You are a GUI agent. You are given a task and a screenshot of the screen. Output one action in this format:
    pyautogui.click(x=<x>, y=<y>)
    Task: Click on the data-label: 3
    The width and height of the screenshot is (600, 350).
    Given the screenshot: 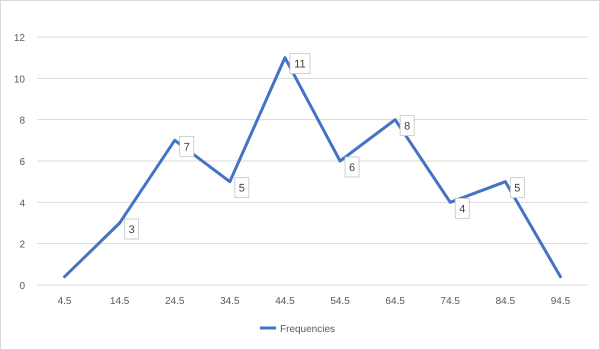 What is the action you would take?
    pyautogui.click(x=131, y=230)
    